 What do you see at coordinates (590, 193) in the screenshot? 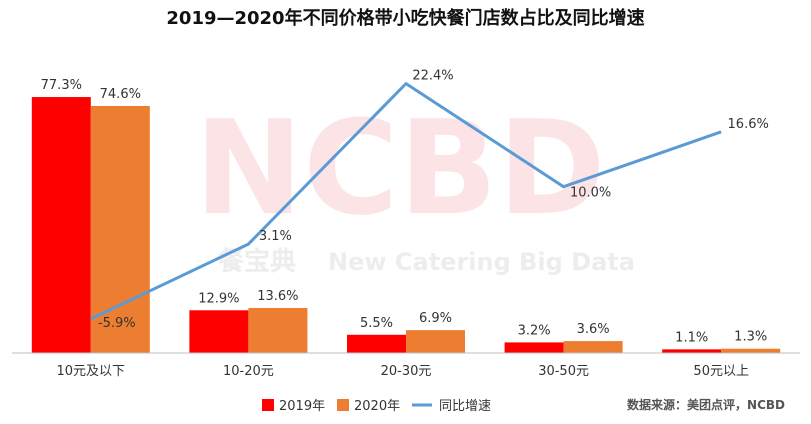
I see `line-data-label: 10.0%` at bounding box center [590, 193].